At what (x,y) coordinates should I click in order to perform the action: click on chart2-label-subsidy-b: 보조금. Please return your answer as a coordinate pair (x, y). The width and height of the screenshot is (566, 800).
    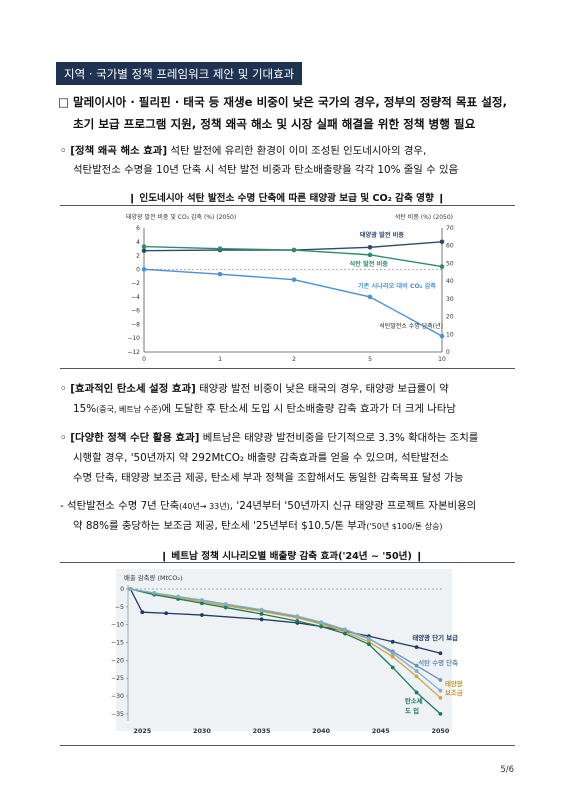
    Looking at the image, I should click on (454, 693).